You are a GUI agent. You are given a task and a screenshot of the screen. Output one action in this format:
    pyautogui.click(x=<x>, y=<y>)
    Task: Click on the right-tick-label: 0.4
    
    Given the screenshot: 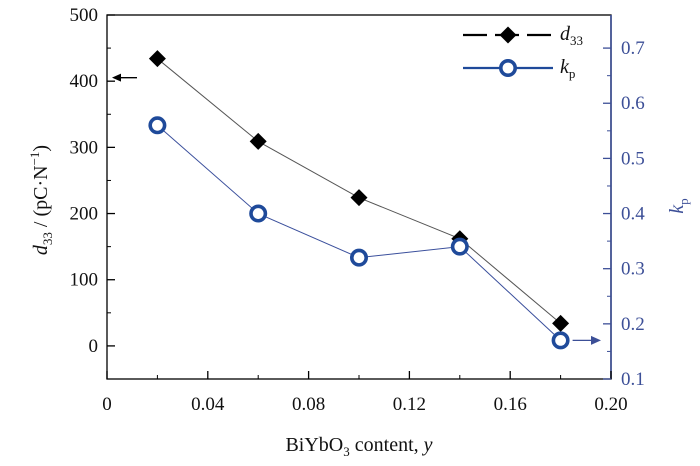 What is the action you would take?
    pyautogui.click(x=633, y=214)
    